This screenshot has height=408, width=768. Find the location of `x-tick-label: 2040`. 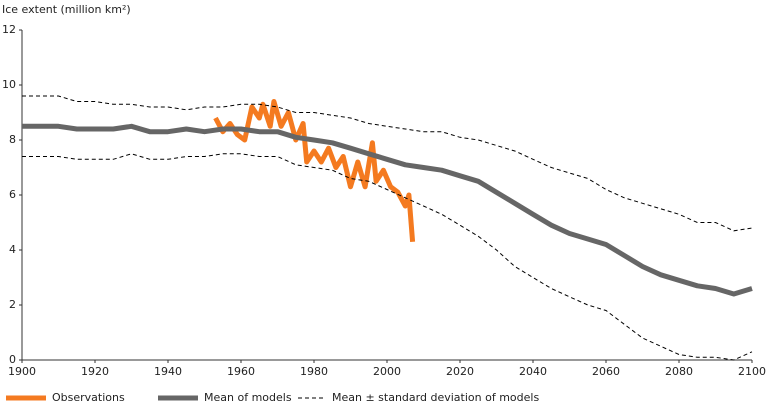

x-tick-label: 2040 is located at coordinates (533, 371).